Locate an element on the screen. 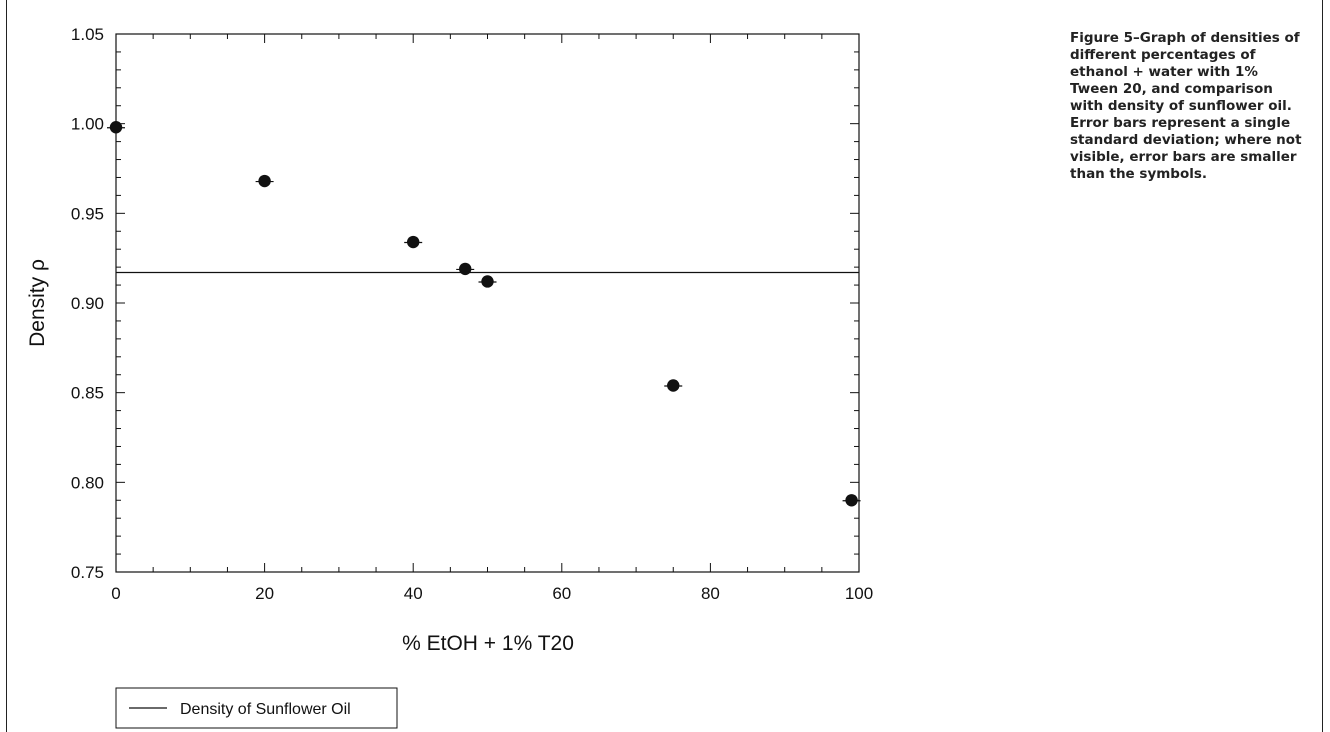 The height and width of the screenshot is (732, 1330). x-tick-label: 80 is located at coordinates (710, 593).